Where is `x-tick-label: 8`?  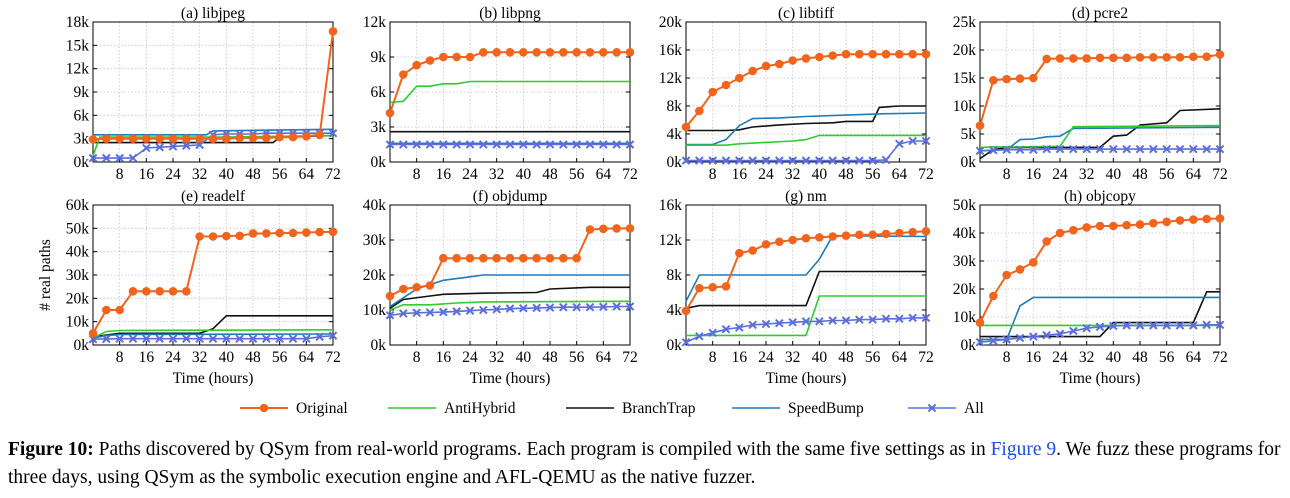
x-tick-label: 8 is located at coordinates (1007, 357).